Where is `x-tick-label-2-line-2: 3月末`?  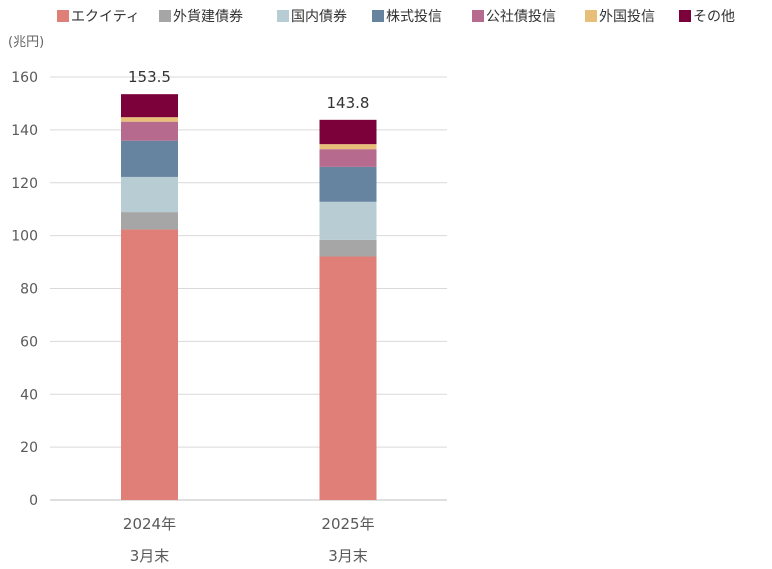
x-tick-label-2-line-2: 3月末 is located at coordinates (348, 556).